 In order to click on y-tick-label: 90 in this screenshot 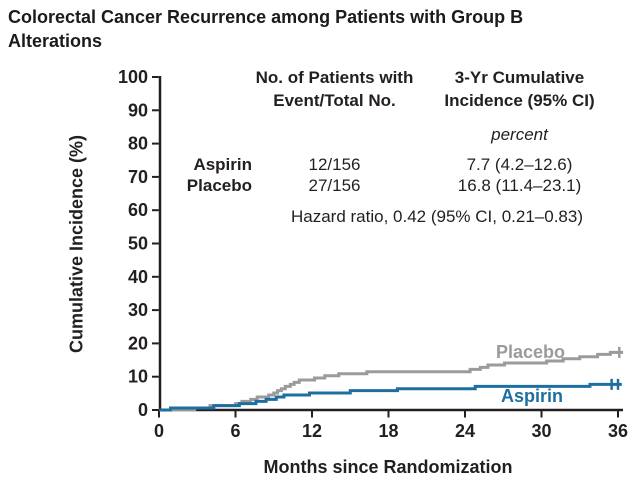, I will do `click(138, 110)`.